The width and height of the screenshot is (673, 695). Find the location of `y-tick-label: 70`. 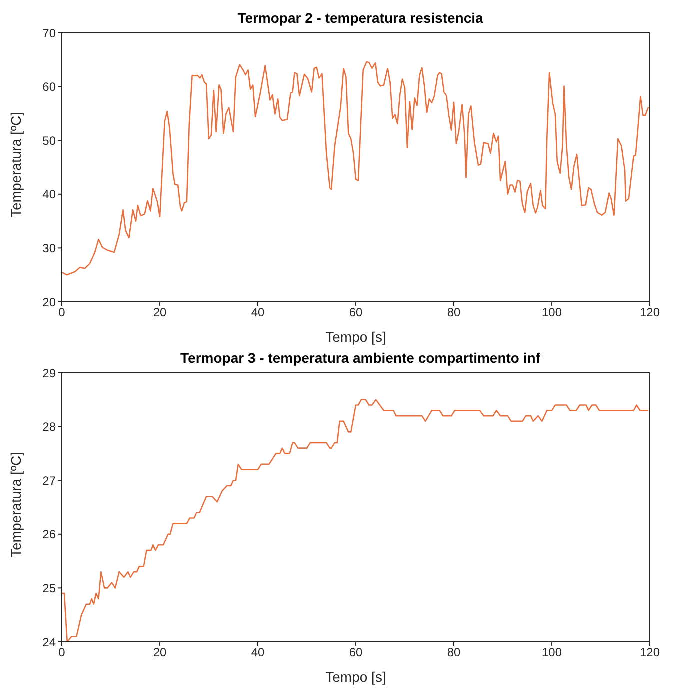

y-tick-label: 70 is located at coordinates (49, 33).